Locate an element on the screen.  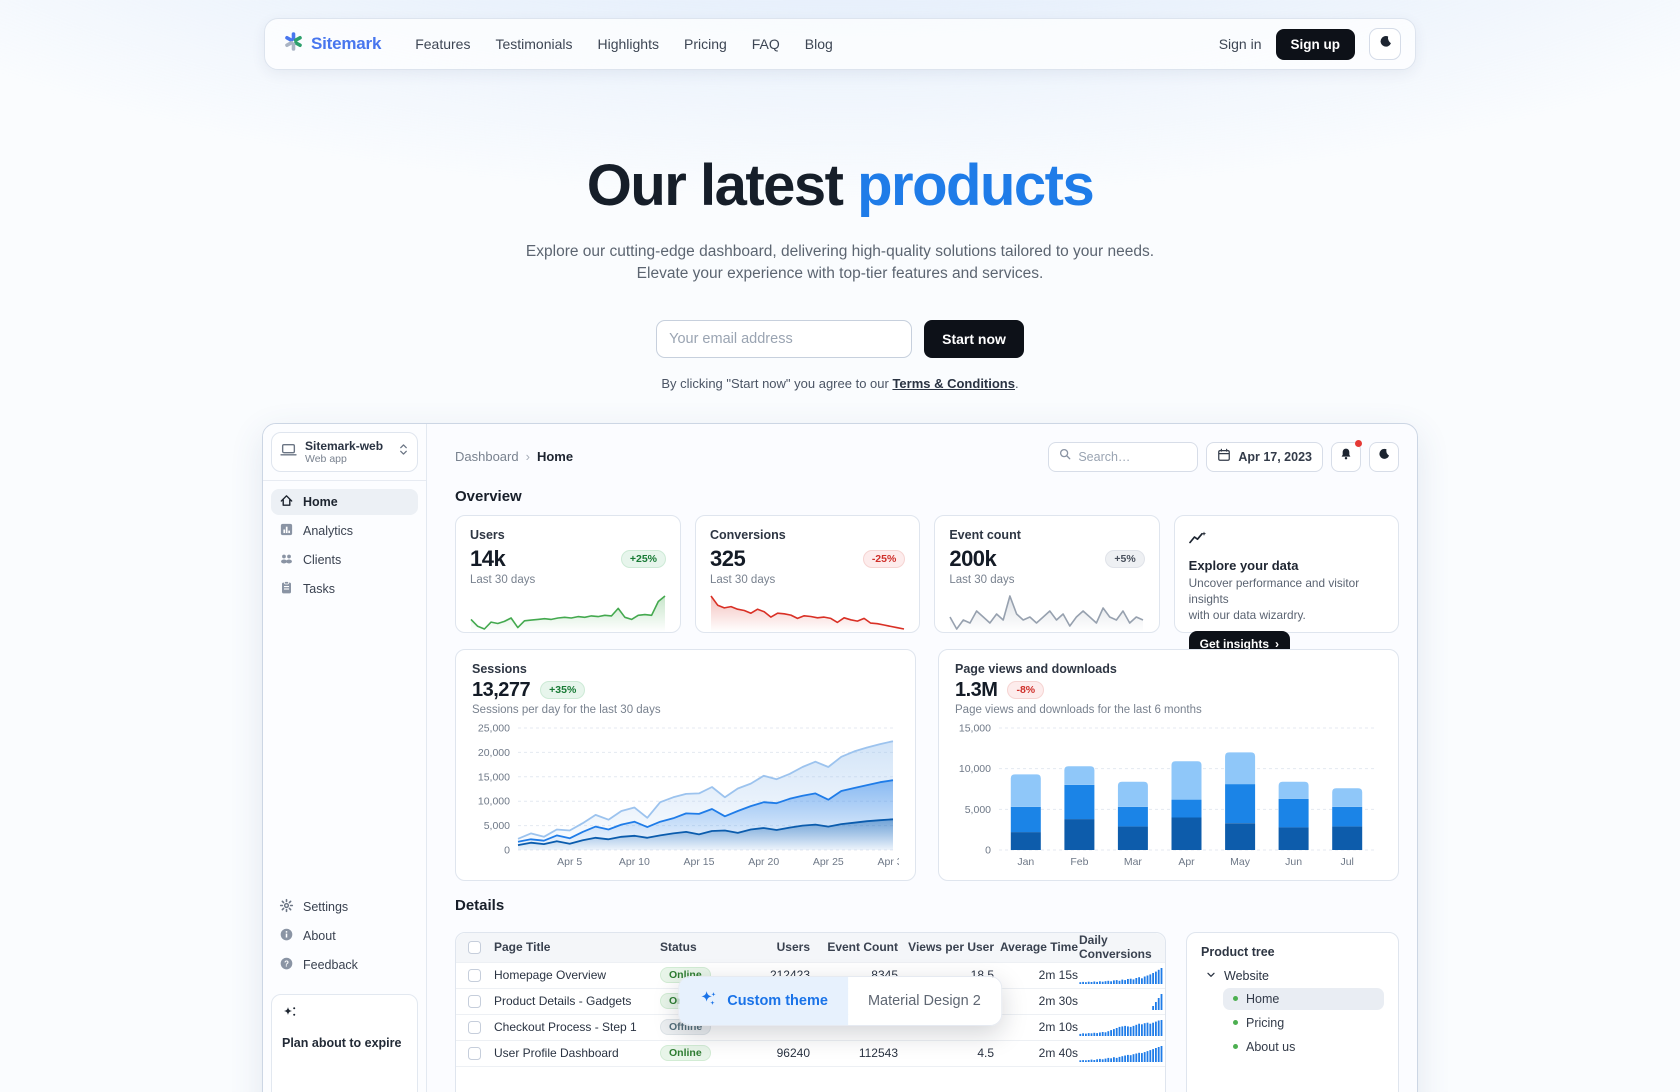
tree-item-label: Pricing is located at coordinates (1265, 1022).